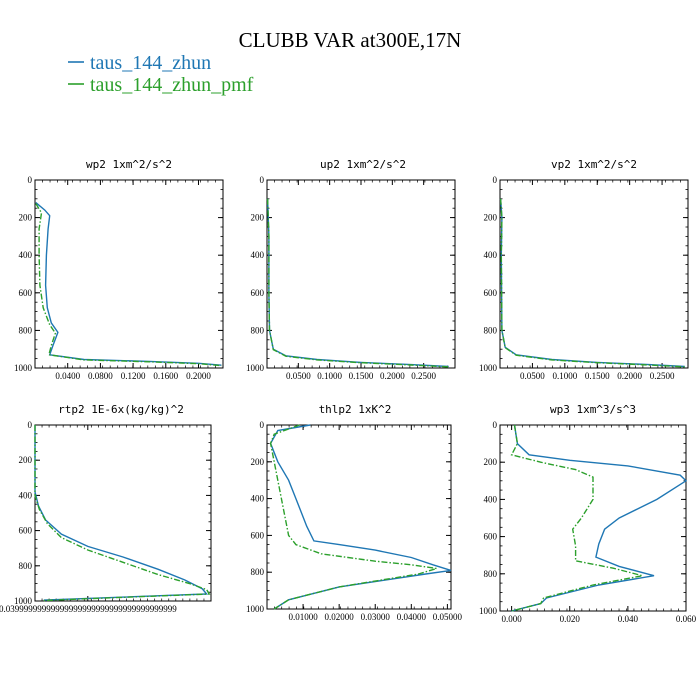  I want to click on panel-title: vp2 1xm^2/s^2, so click(594, 164).